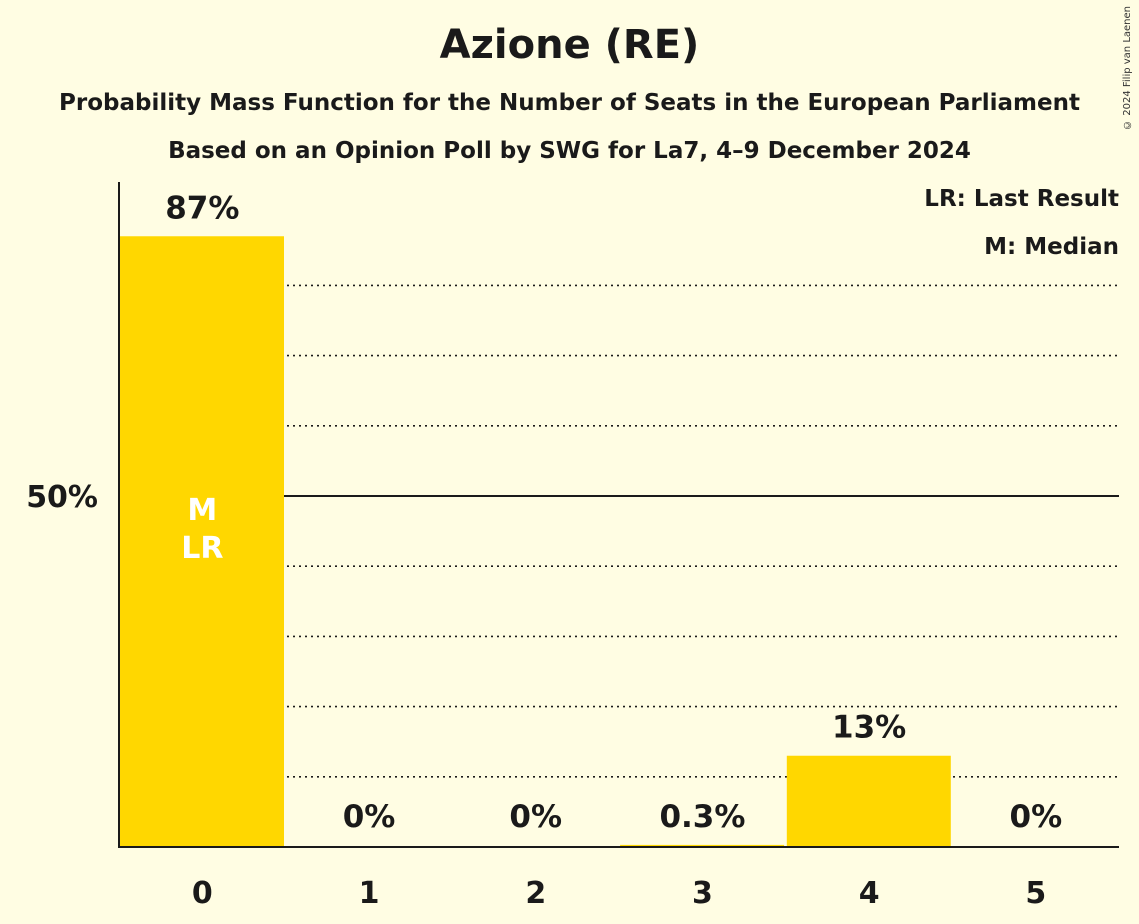  I want to click on legend-median: M: Median, so click(1051, 247).